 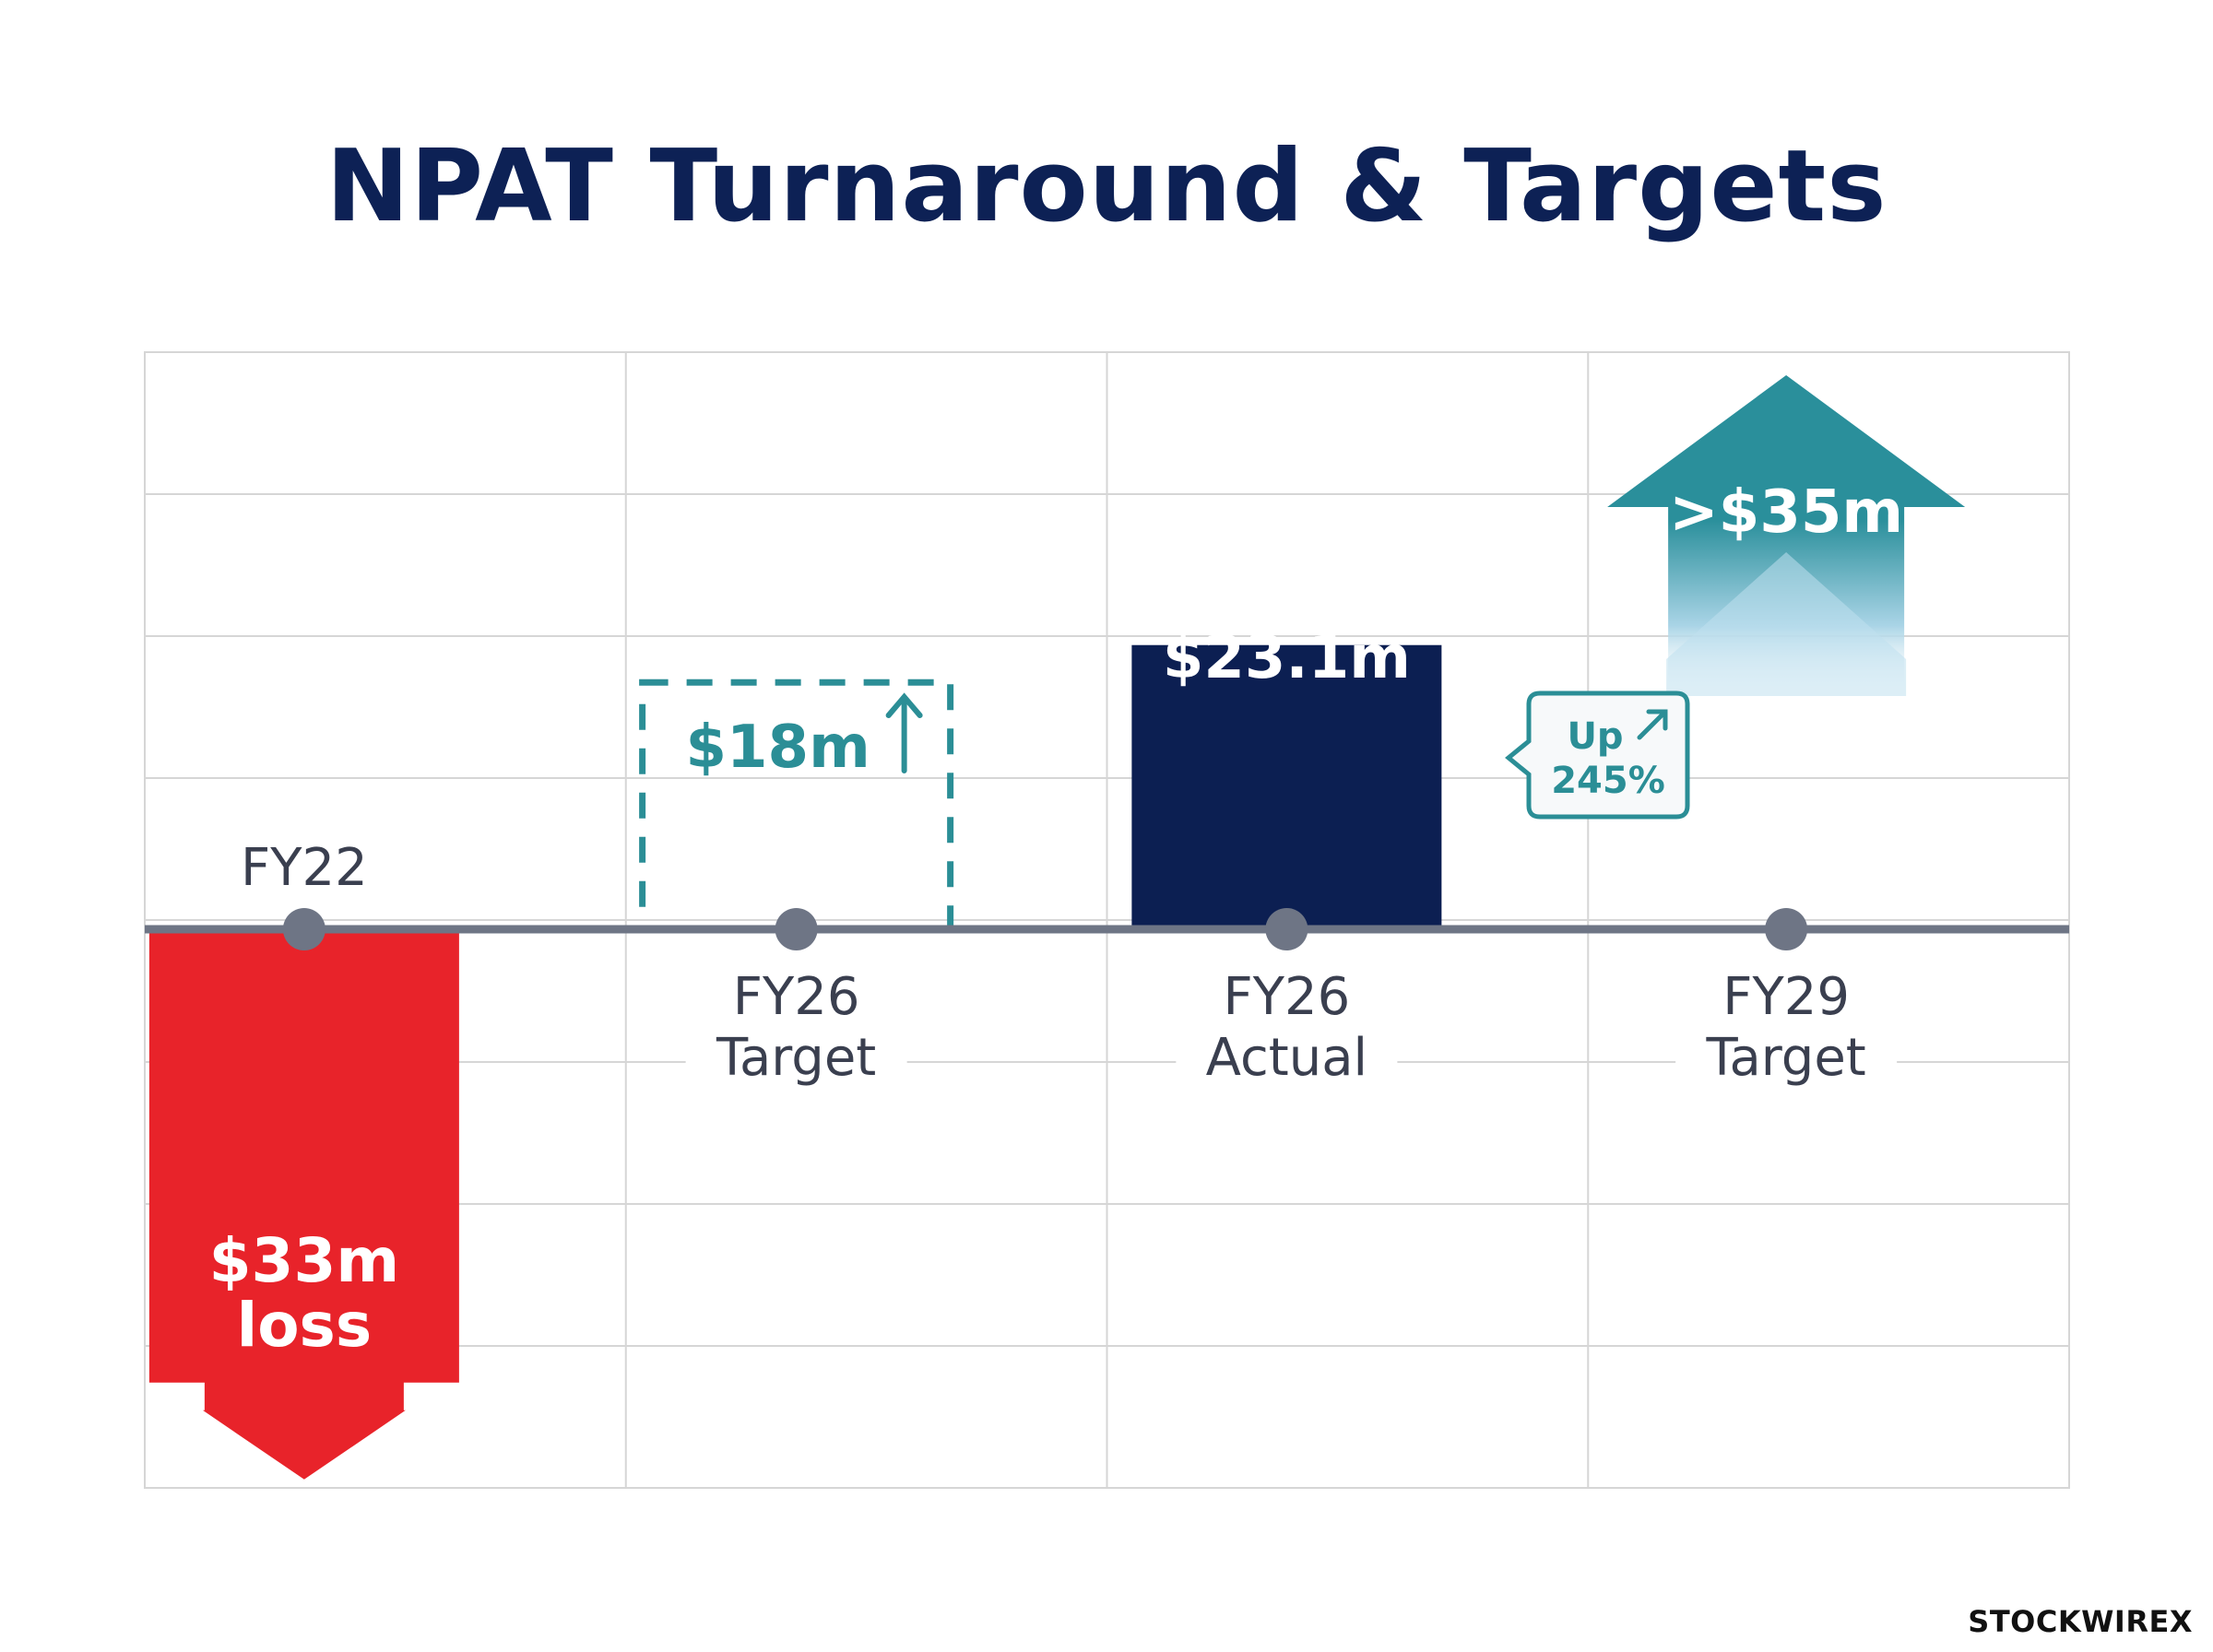 I want to click on value-label-line: $33m, so click(x=304, y=1260).